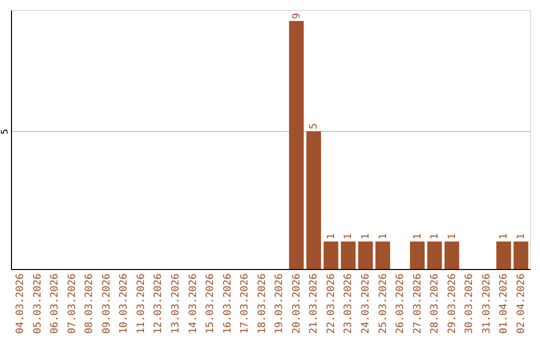 The height and width of the screenshot is (340, 540). What do you see at coordinates (106, 304) in the screenshot?
I see `x-tick-label: 09.03.2026` at bounding box center [106, 304].